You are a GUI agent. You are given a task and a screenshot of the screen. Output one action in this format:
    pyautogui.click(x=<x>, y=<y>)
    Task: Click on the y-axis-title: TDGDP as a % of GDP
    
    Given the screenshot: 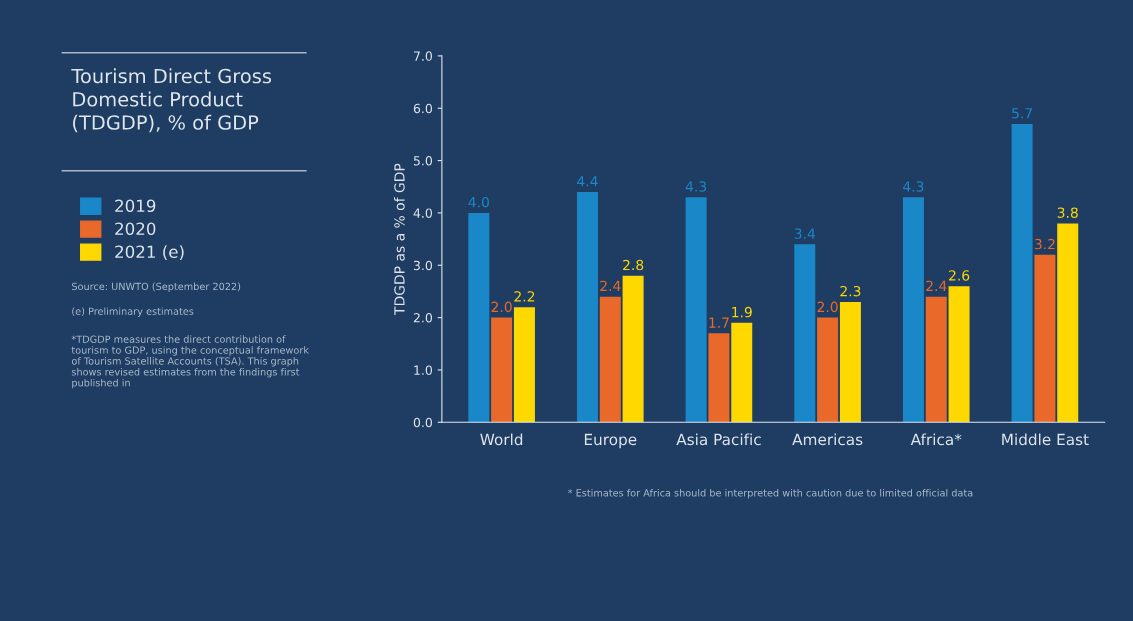 What is the action you would take?
    pyautogui.click(x=399, y=239)
    